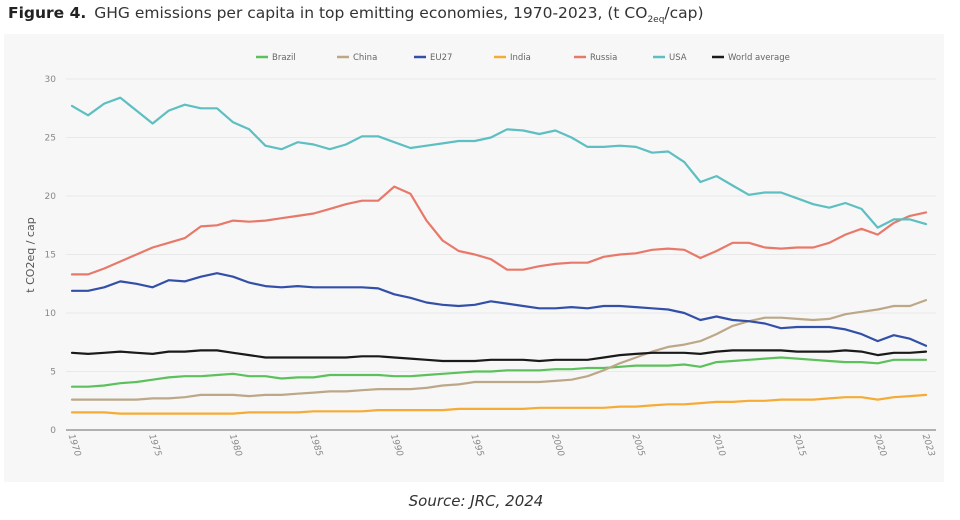  What do you see at coordinates (365, 58) in the screenshot?
I see `legend-label: China` at bounding box center [365, 58].